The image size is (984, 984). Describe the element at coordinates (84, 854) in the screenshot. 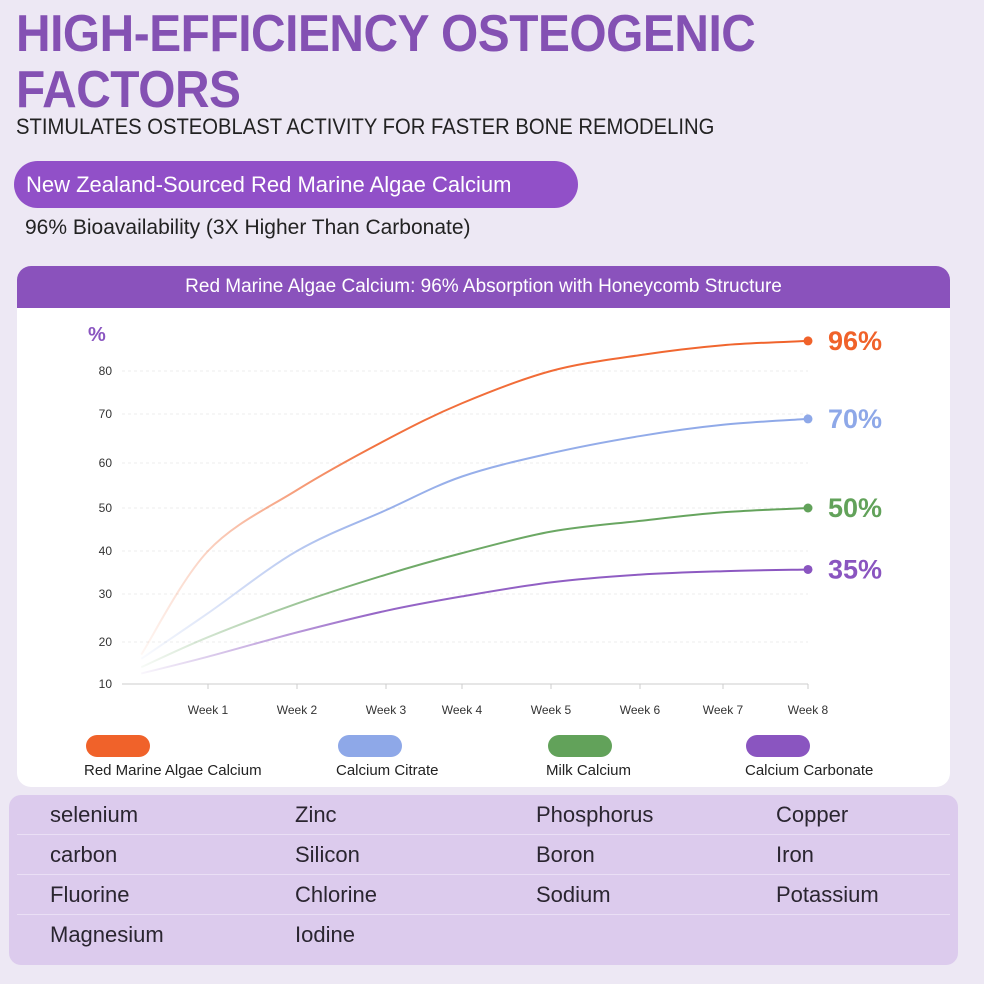

I see `element-cell: carbon` at that location.